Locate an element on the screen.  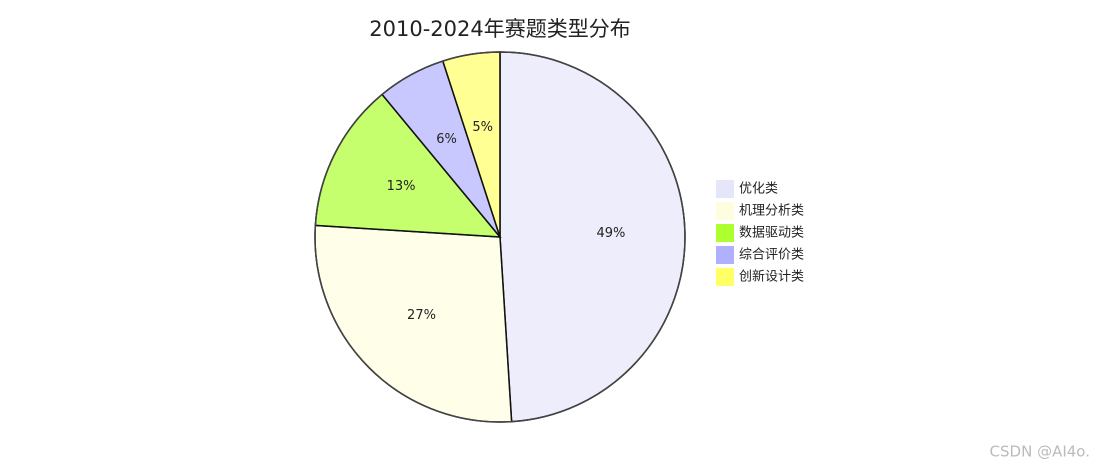
chart-title: 2010-2024年赛题类型分布 is located at coordinates (499, 29).